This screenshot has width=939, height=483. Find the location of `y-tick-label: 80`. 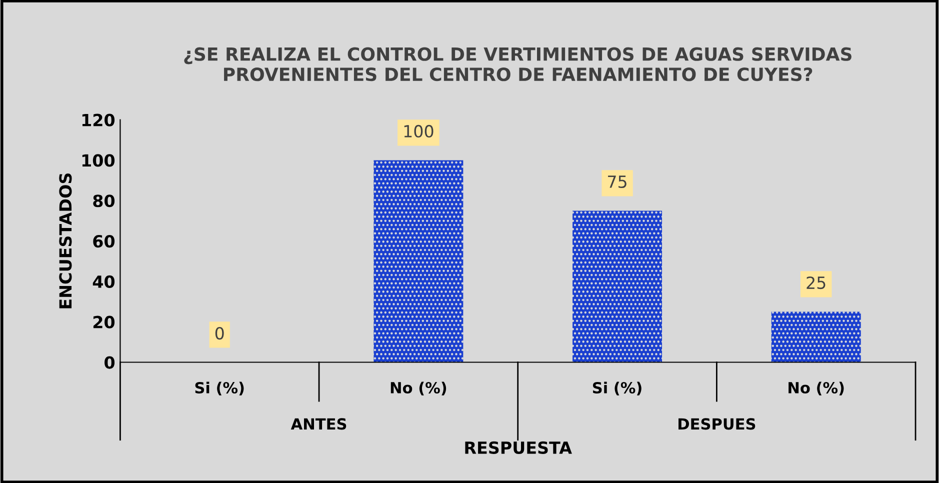

y-tick-label: 80 is located at coordinates (104, 201).